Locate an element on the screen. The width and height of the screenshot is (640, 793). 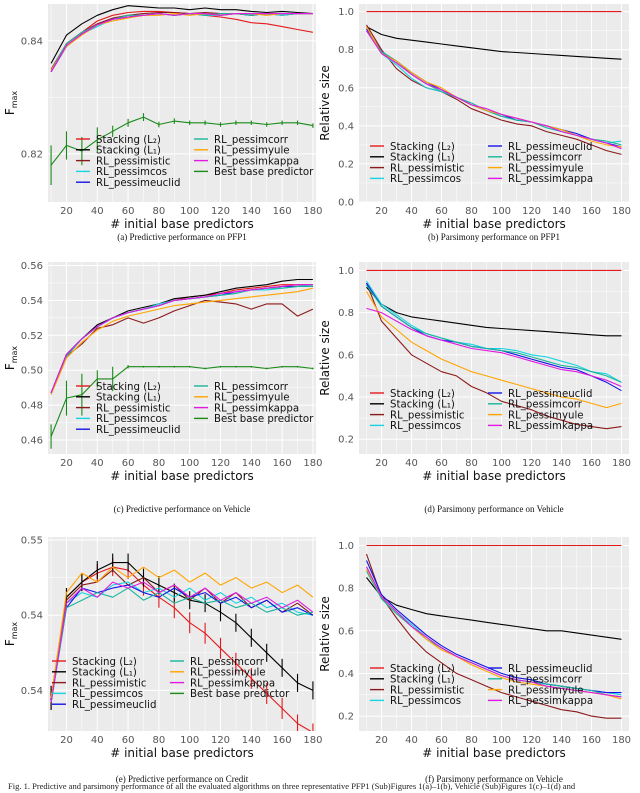
subfigure-caption: (f) Parsimony performance on Vehicle is located at coordinates (494, 779).